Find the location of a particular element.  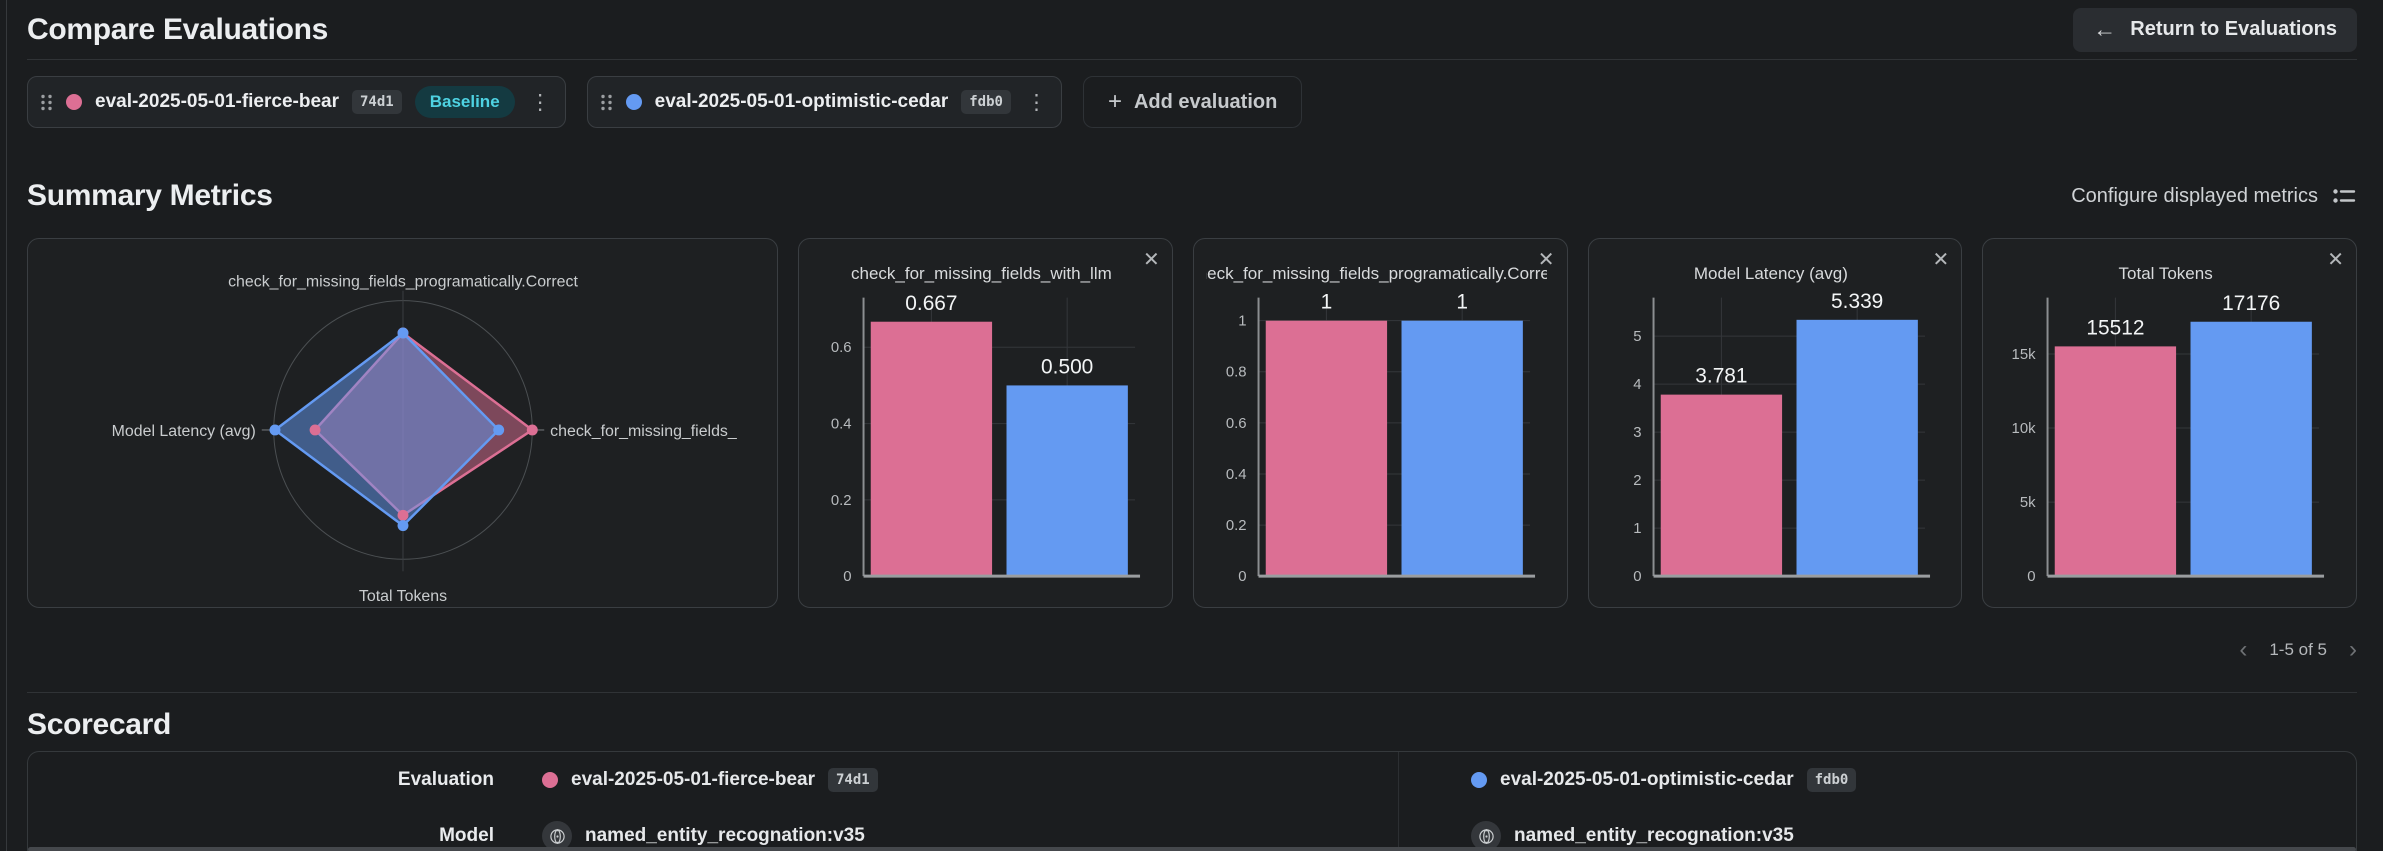

return-to-evaluations-button: ← Return to Evaluations is located at coordinates (2215, 29).